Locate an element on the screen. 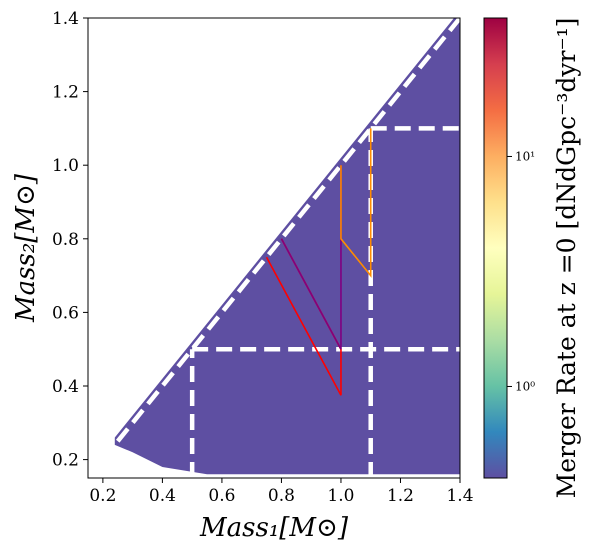 The image size is (593, 553). colorbar-tick-label: 10⁰ is located at coordinates (525, 386).